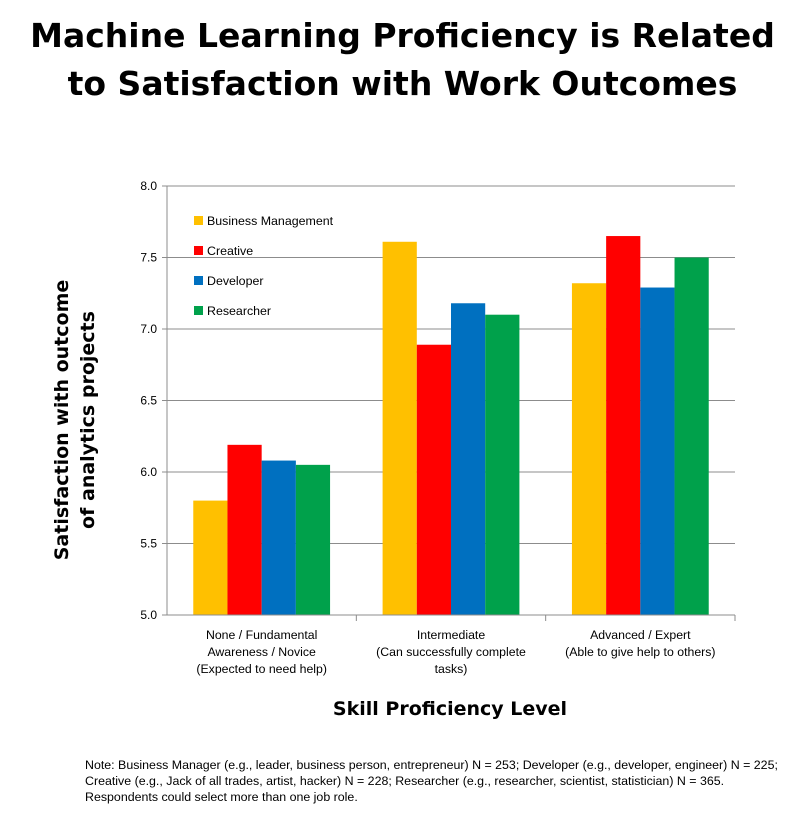 This screenshot has width=805, height=840. Describe the element at coordinates (62, 420) in the screenshot. I see `y-axis-title-line-1: Satisfaction with outcome` at that location.